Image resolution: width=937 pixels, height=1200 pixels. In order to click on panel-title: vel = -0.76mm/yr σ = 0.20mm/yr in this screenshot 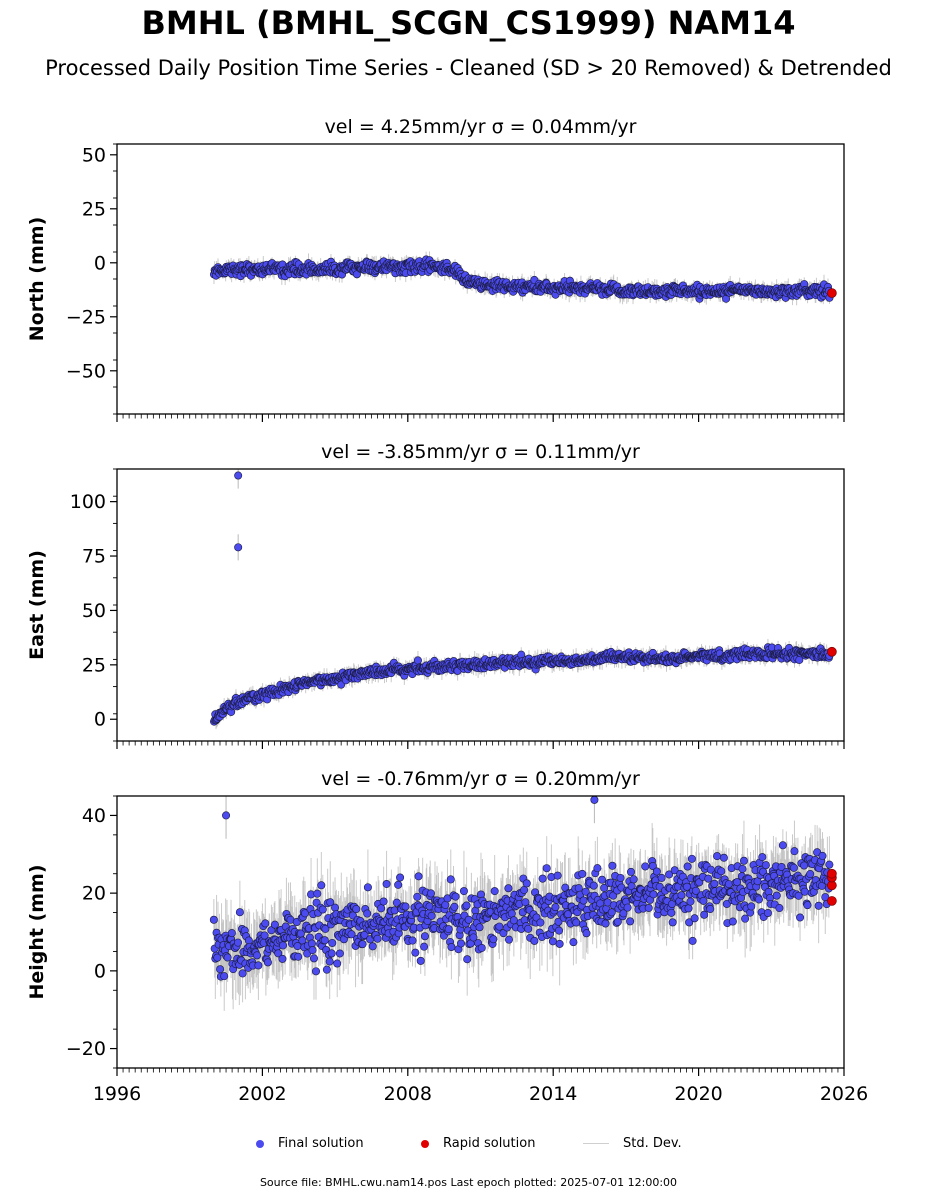, I will do `click(480, 779)`.